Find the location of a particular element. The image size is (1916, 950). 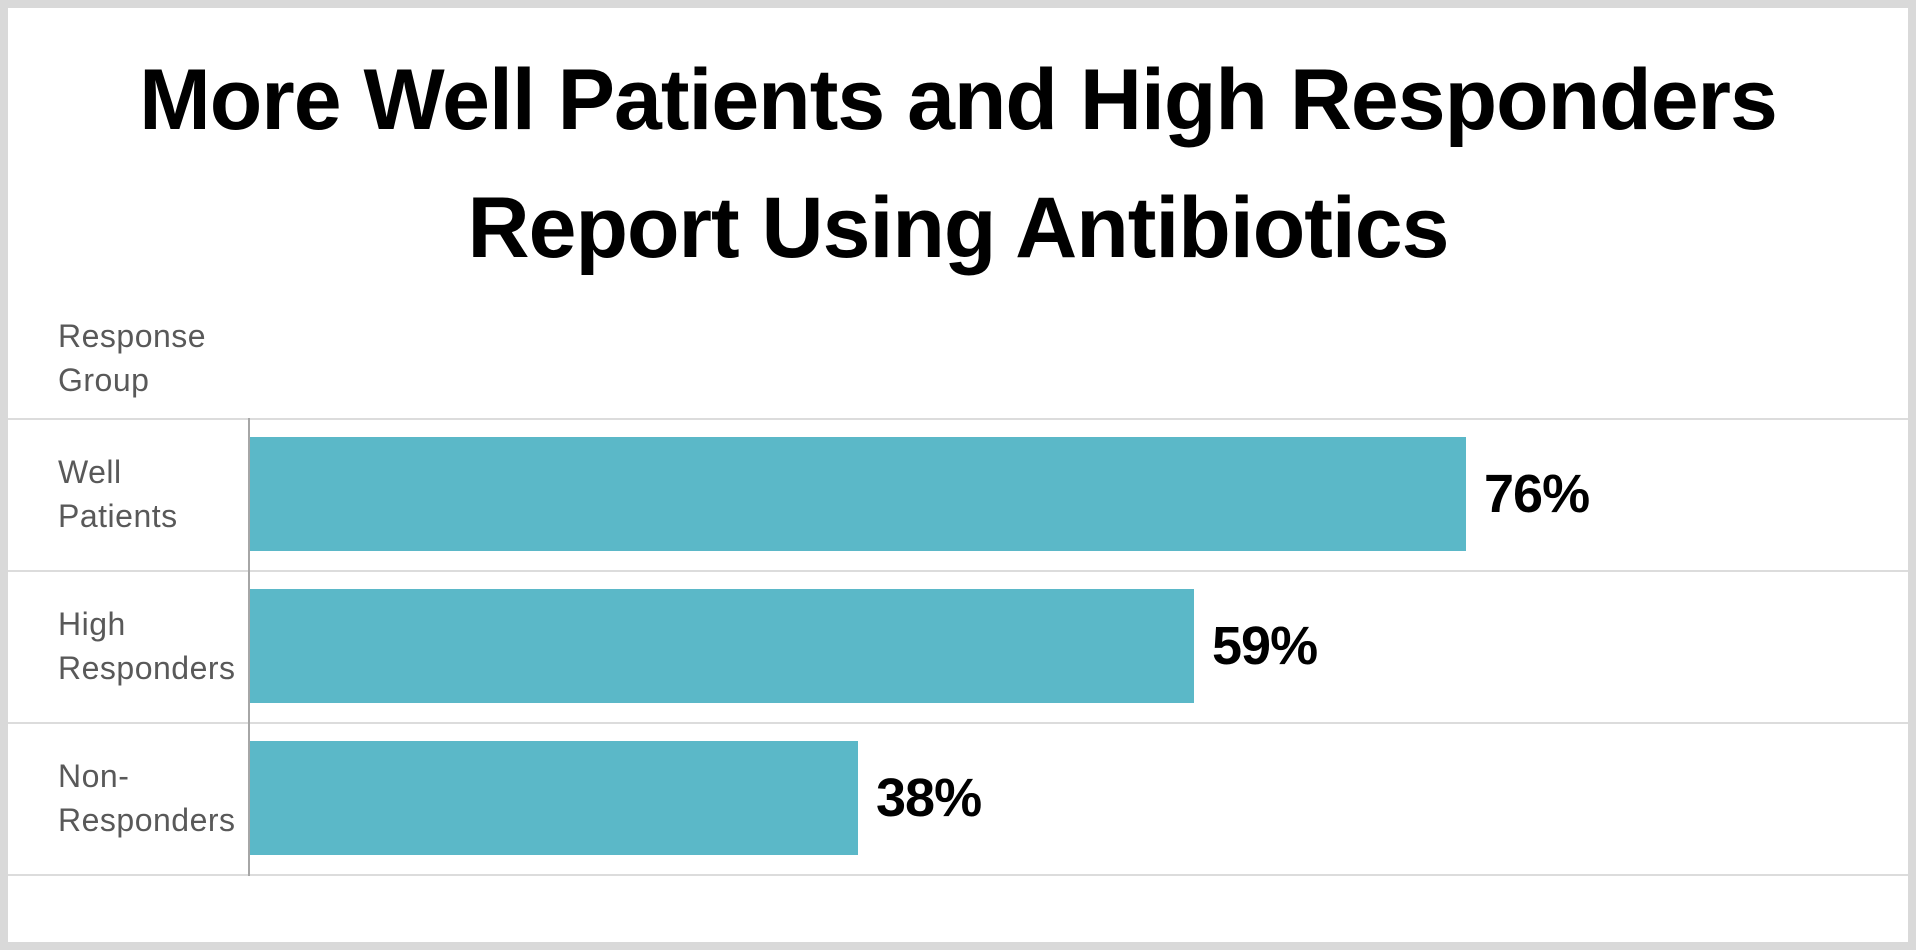

chart-title-line-2: Report Using Antibiotics is located at coordinates (958, 228).